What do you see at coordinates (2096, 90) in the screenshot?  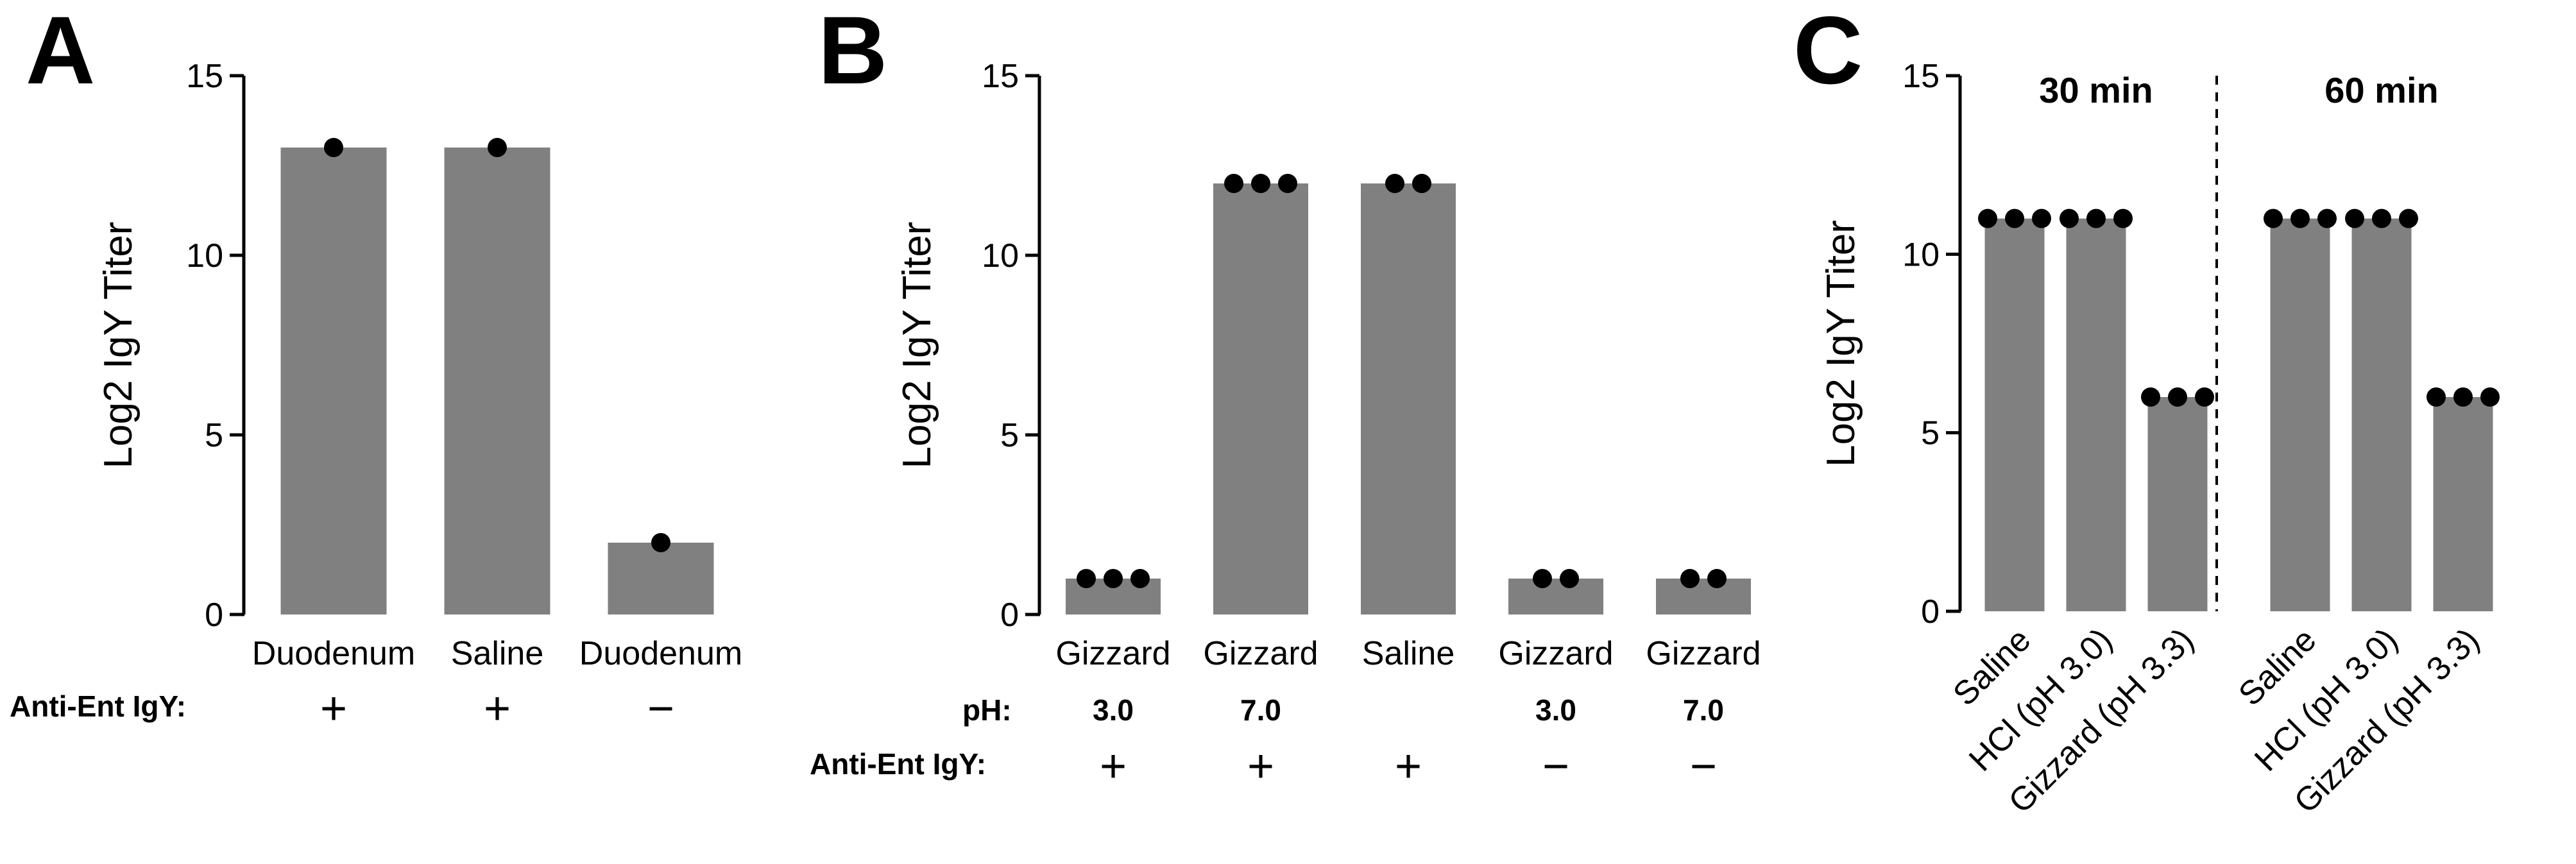 I see `group-label: 30 min` at bounding box center [2096, 90].